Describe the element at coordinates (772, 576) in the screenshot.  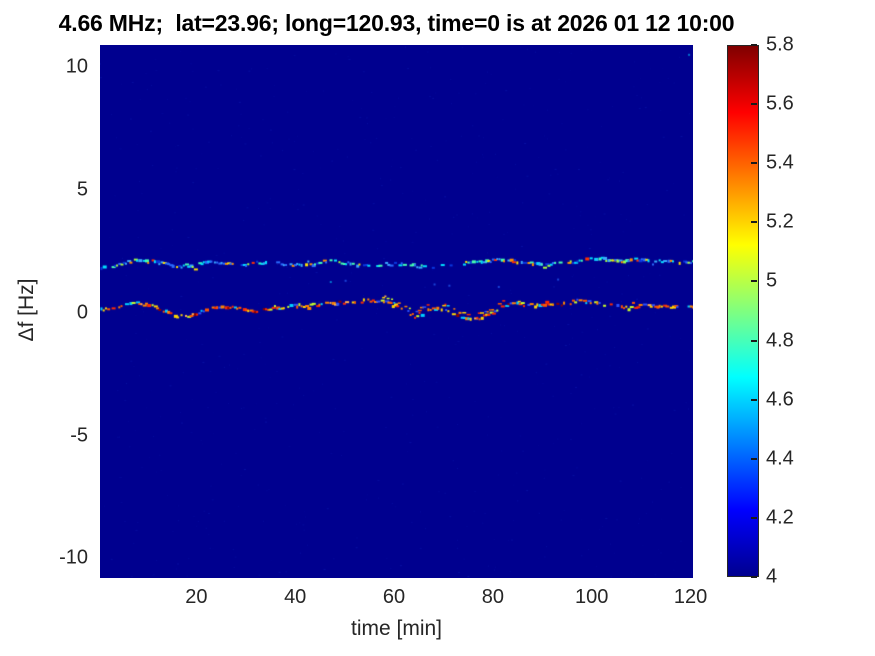
I see `colorbar-tick-label: 4` at that location.